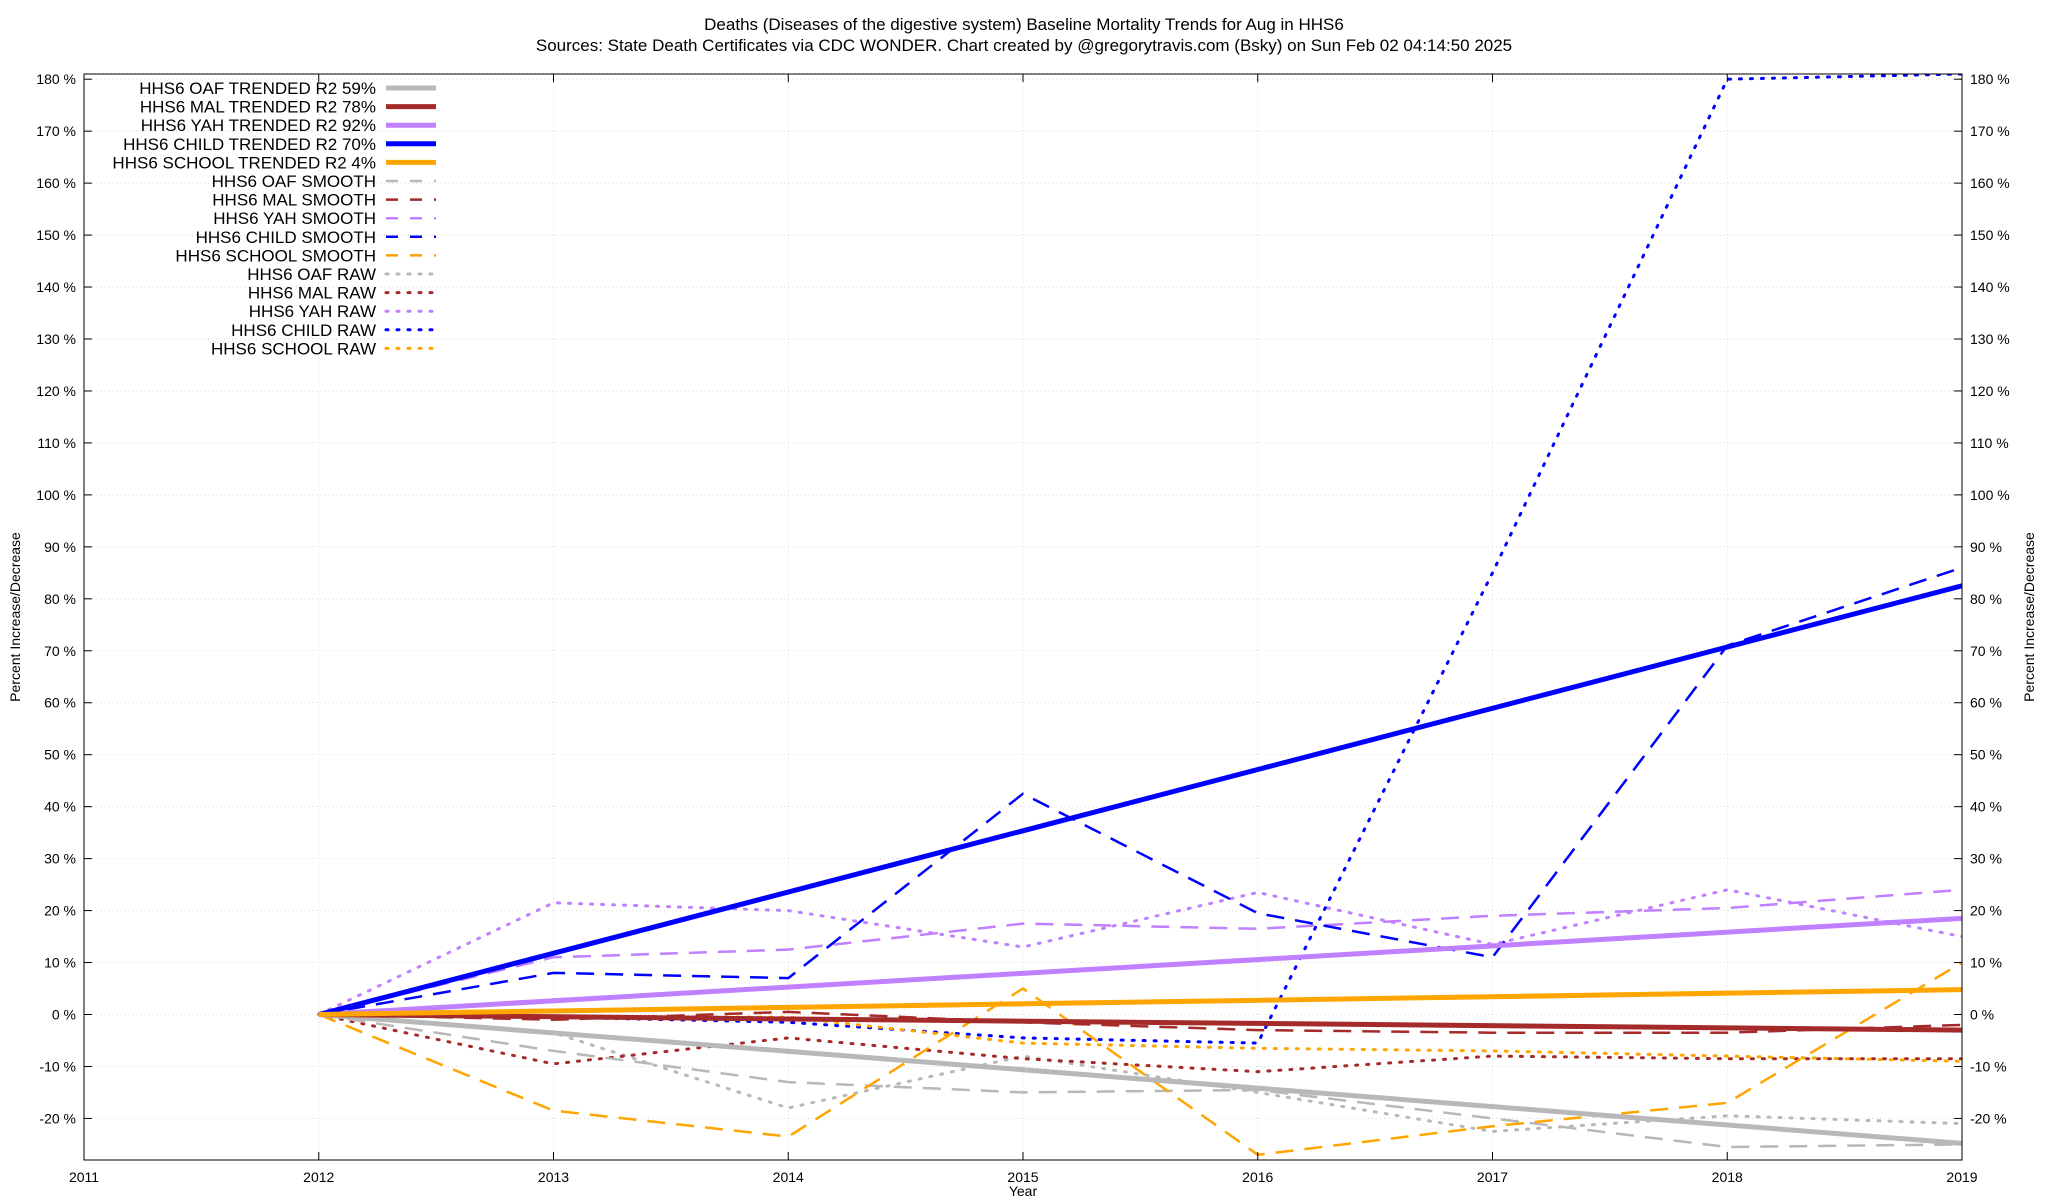 The width and height of the screenshot is (2048, 1200). I want to click on legend-entry-label: HHS6 MAL TRENDED R2 78%, so click(258, 107).